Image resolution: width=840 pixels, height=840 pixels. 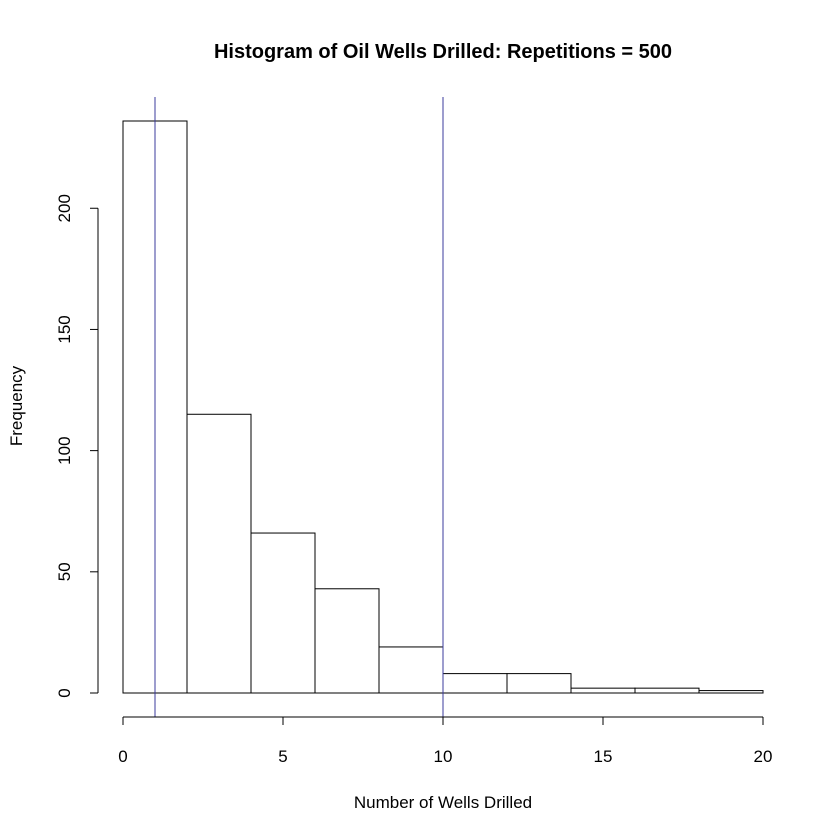 I want to click on x-tick-label-1: 5, so click(x=282, y=756).